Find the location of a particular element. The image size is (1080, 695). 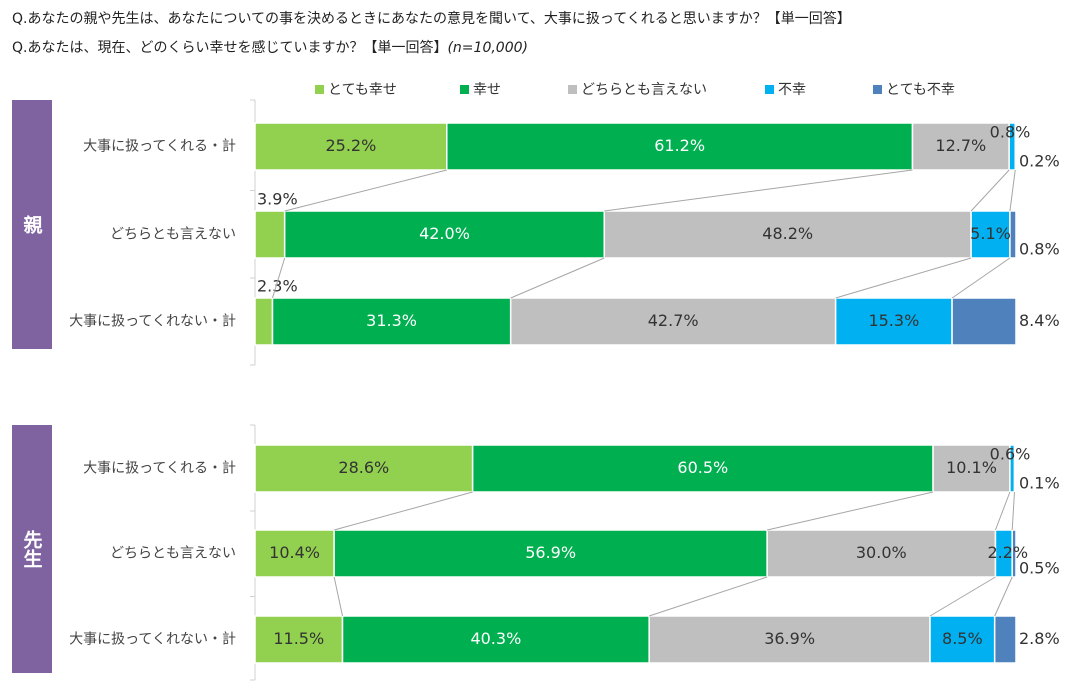

data-label: 15.3% is located at coordinates (893, 320).